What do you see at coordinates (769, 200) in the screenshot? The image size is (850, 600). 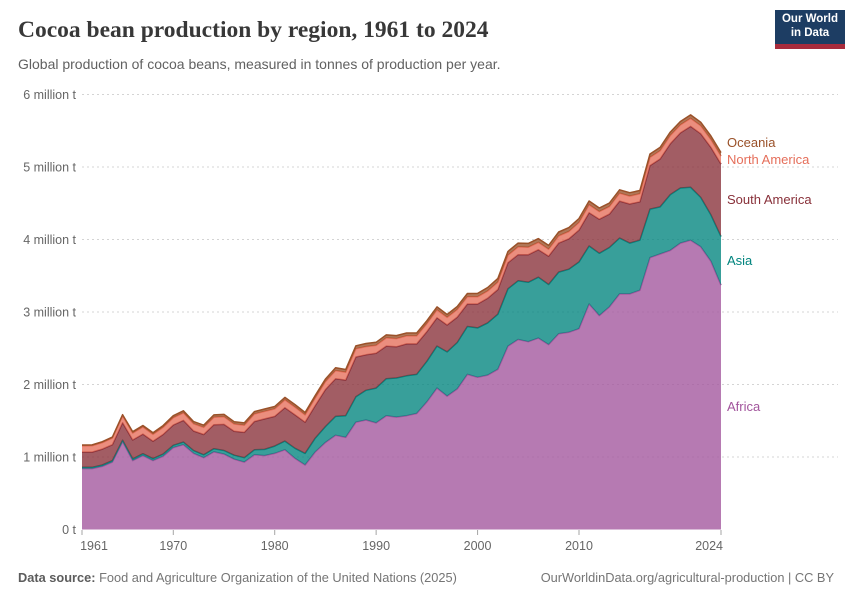 I see `series-label-south-america: South America` at bounding box center [769, 200].